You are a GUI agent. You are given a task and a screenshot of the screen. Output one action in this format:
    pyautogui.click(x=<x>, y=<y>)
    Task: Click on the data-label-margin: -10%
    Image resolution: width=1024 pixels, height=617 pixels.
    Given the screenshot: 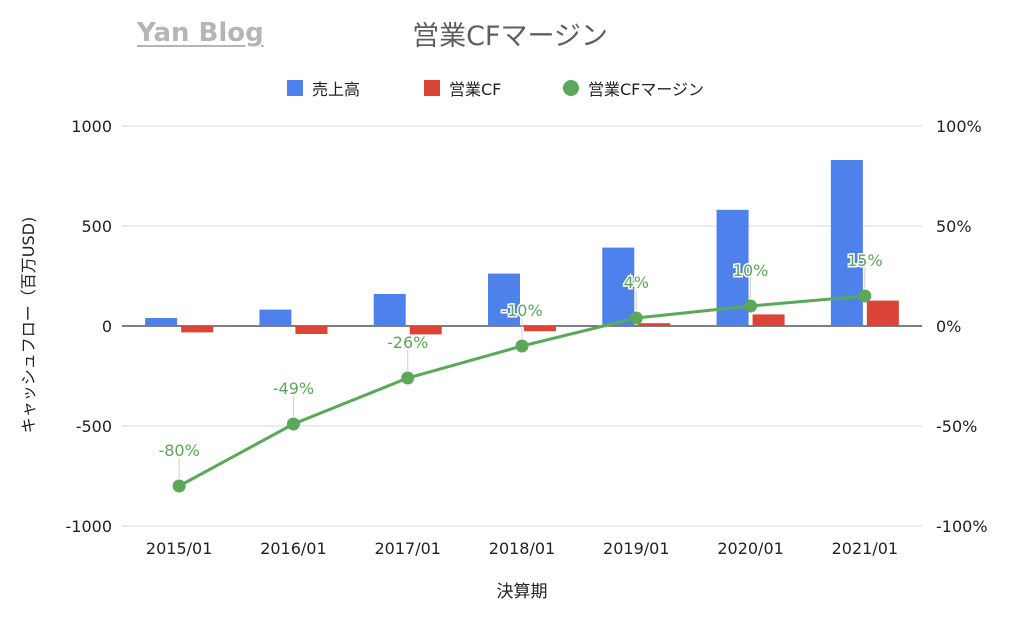 What is the action you would take?
    pyautogui.click(x=521, y=310)
    